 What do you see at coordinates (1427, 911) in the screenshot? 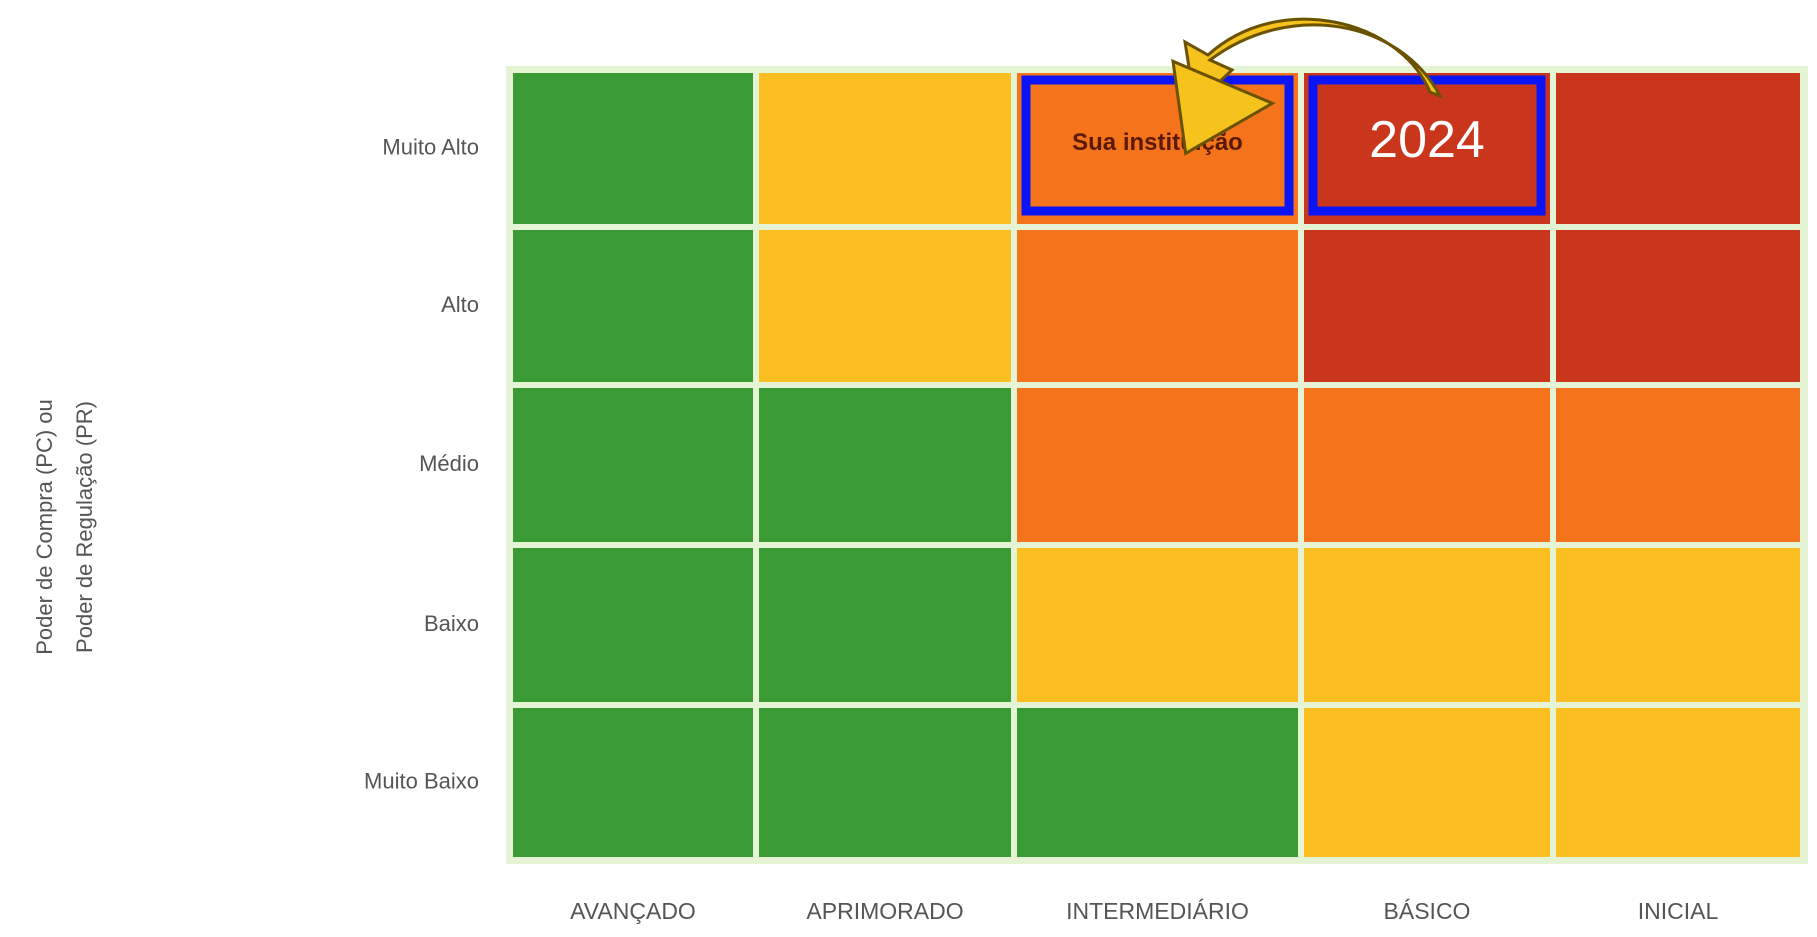
I see `column-label: BÁSICO` at bounding box center [1427, 911].